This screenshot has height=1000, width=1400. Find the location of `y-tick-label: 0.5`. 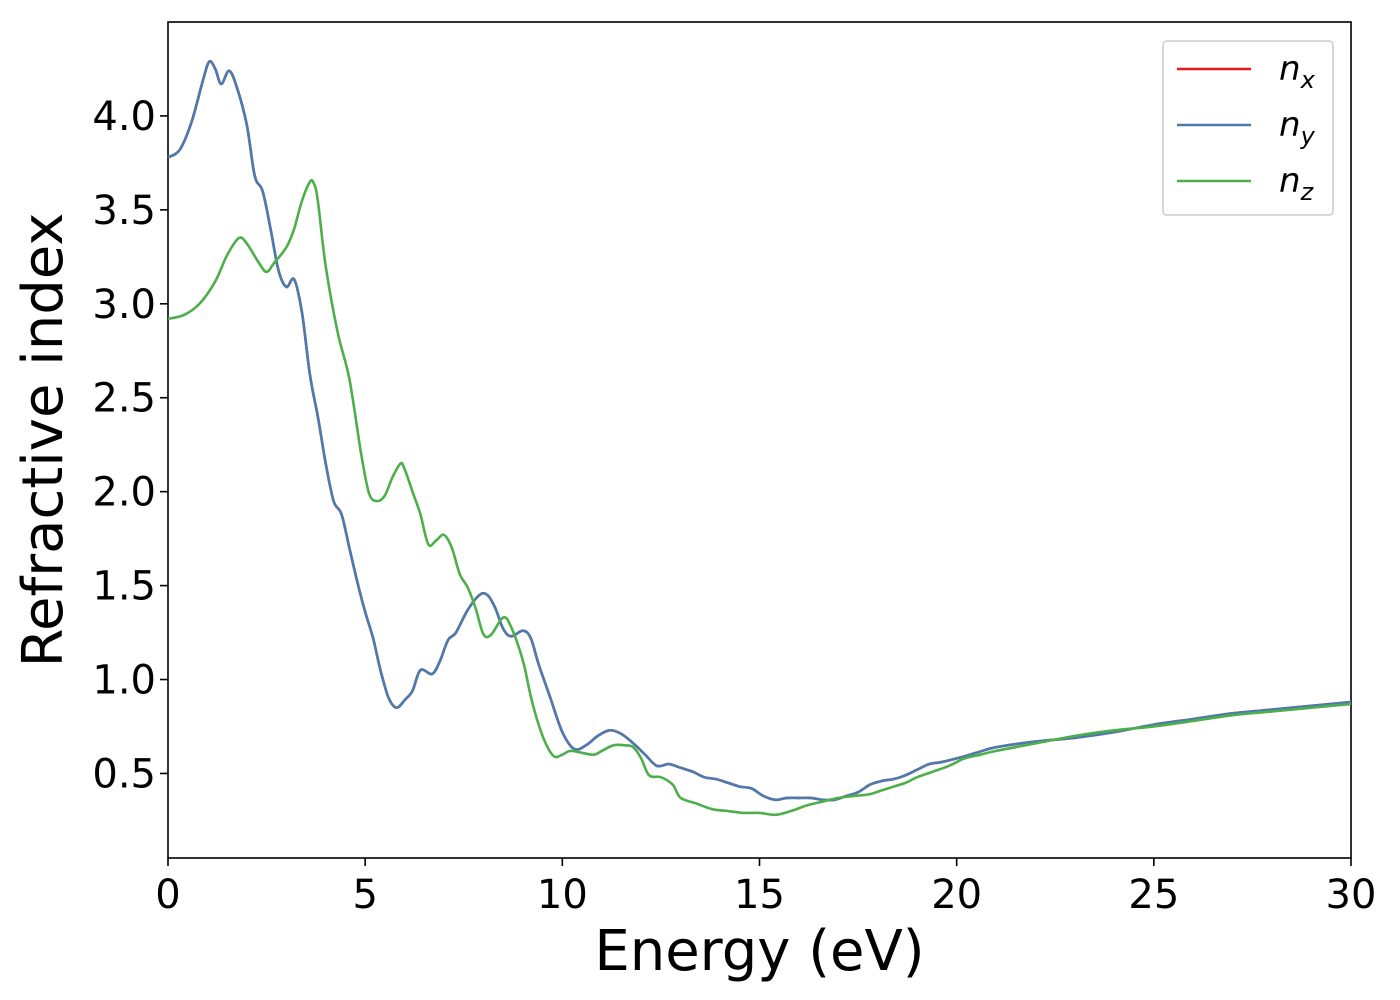

y-tick-label: 0.5 is located at coordinates (124, 774).